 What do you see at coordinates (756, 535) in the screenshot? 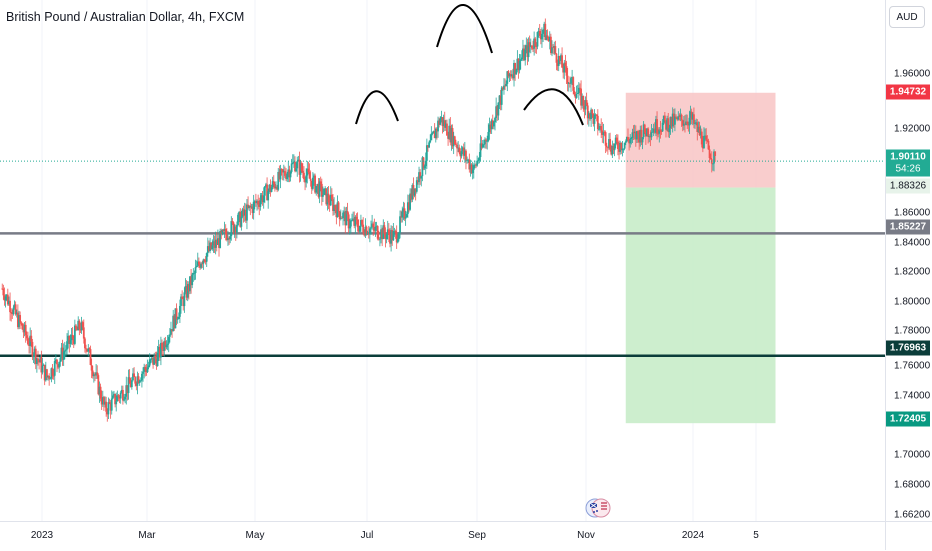
I see `time-label: 5` at bounding box center [756, 535].